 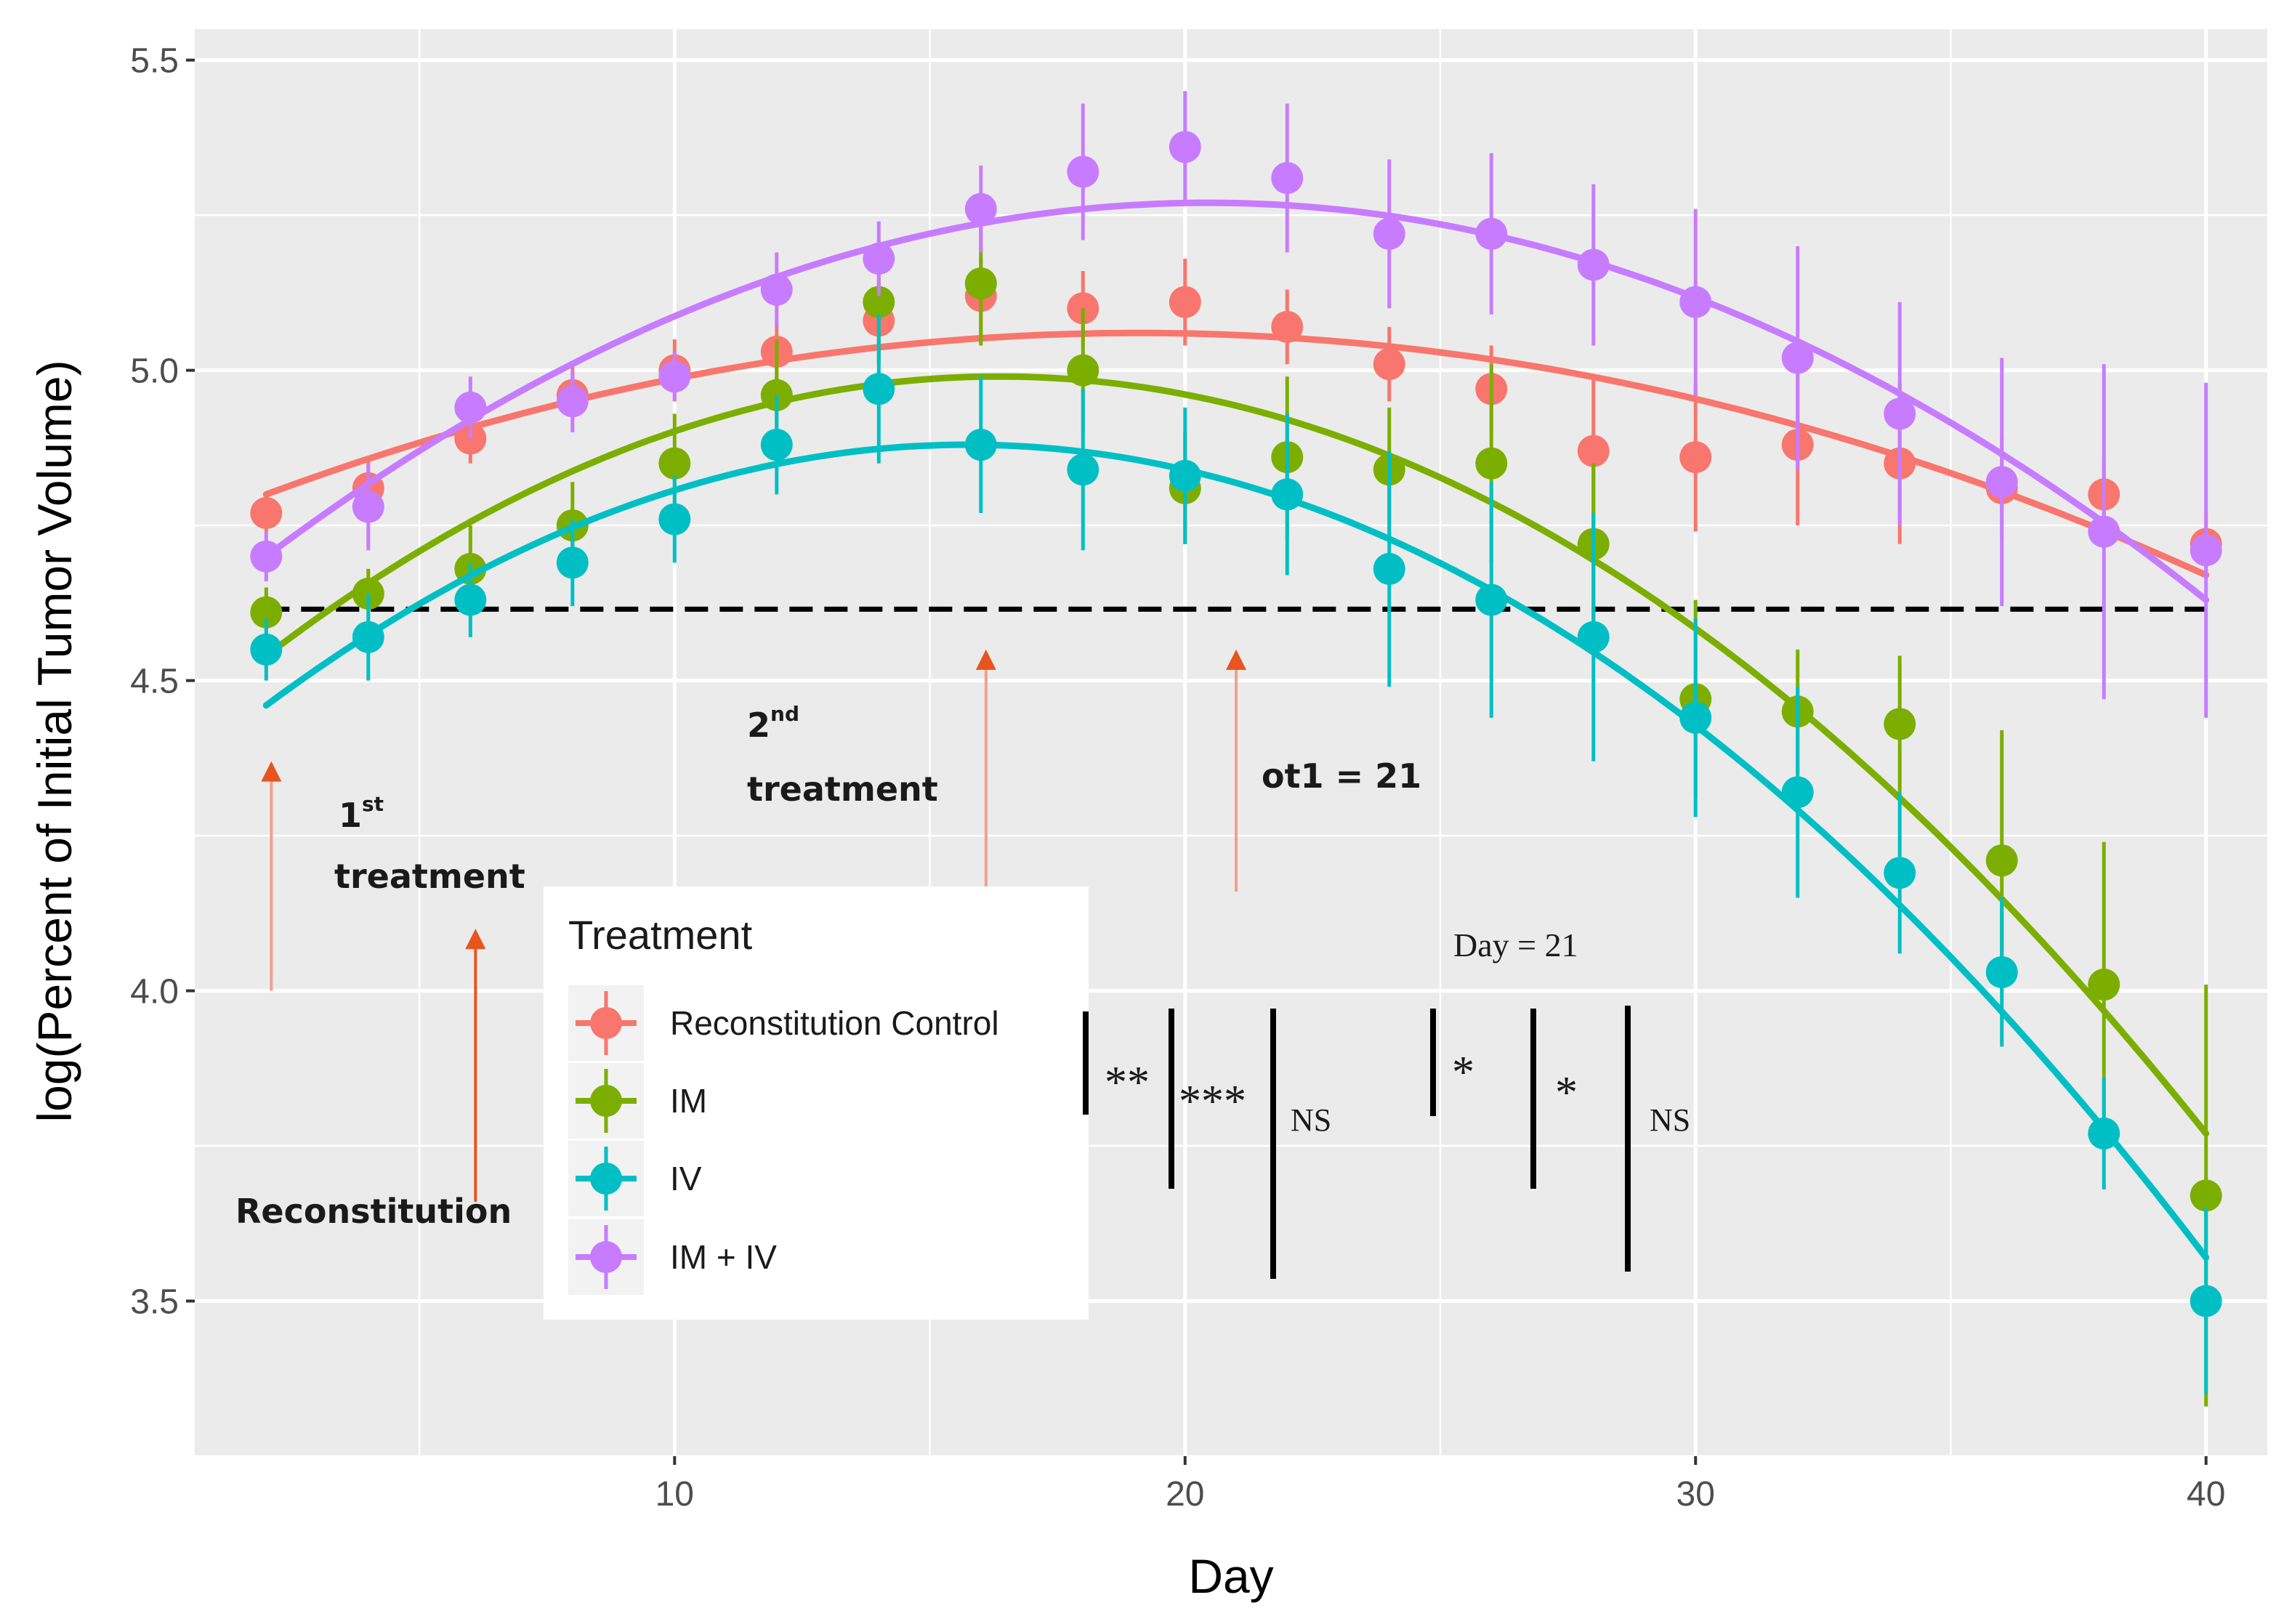 What do you see at coordinates (1670, 1120) in the screenshot?
I see `sig-label-6: NS` at bounding box center [1670, 1120].